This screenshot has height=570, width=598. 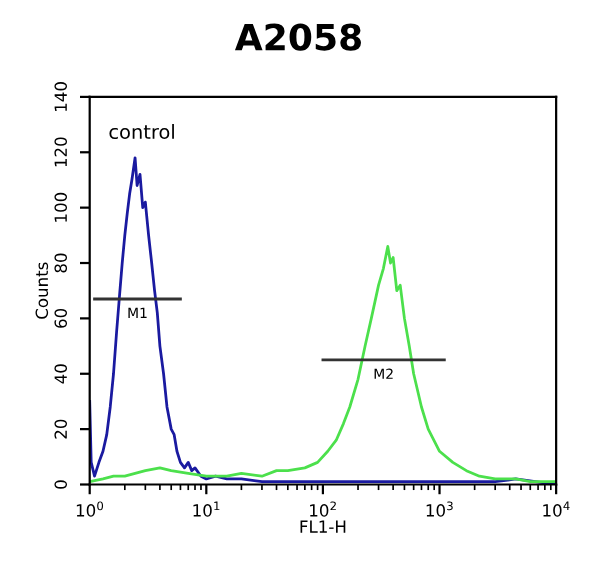 I want to click on x-tick-label: 10$^{0}$, so click(x=90, y=509).